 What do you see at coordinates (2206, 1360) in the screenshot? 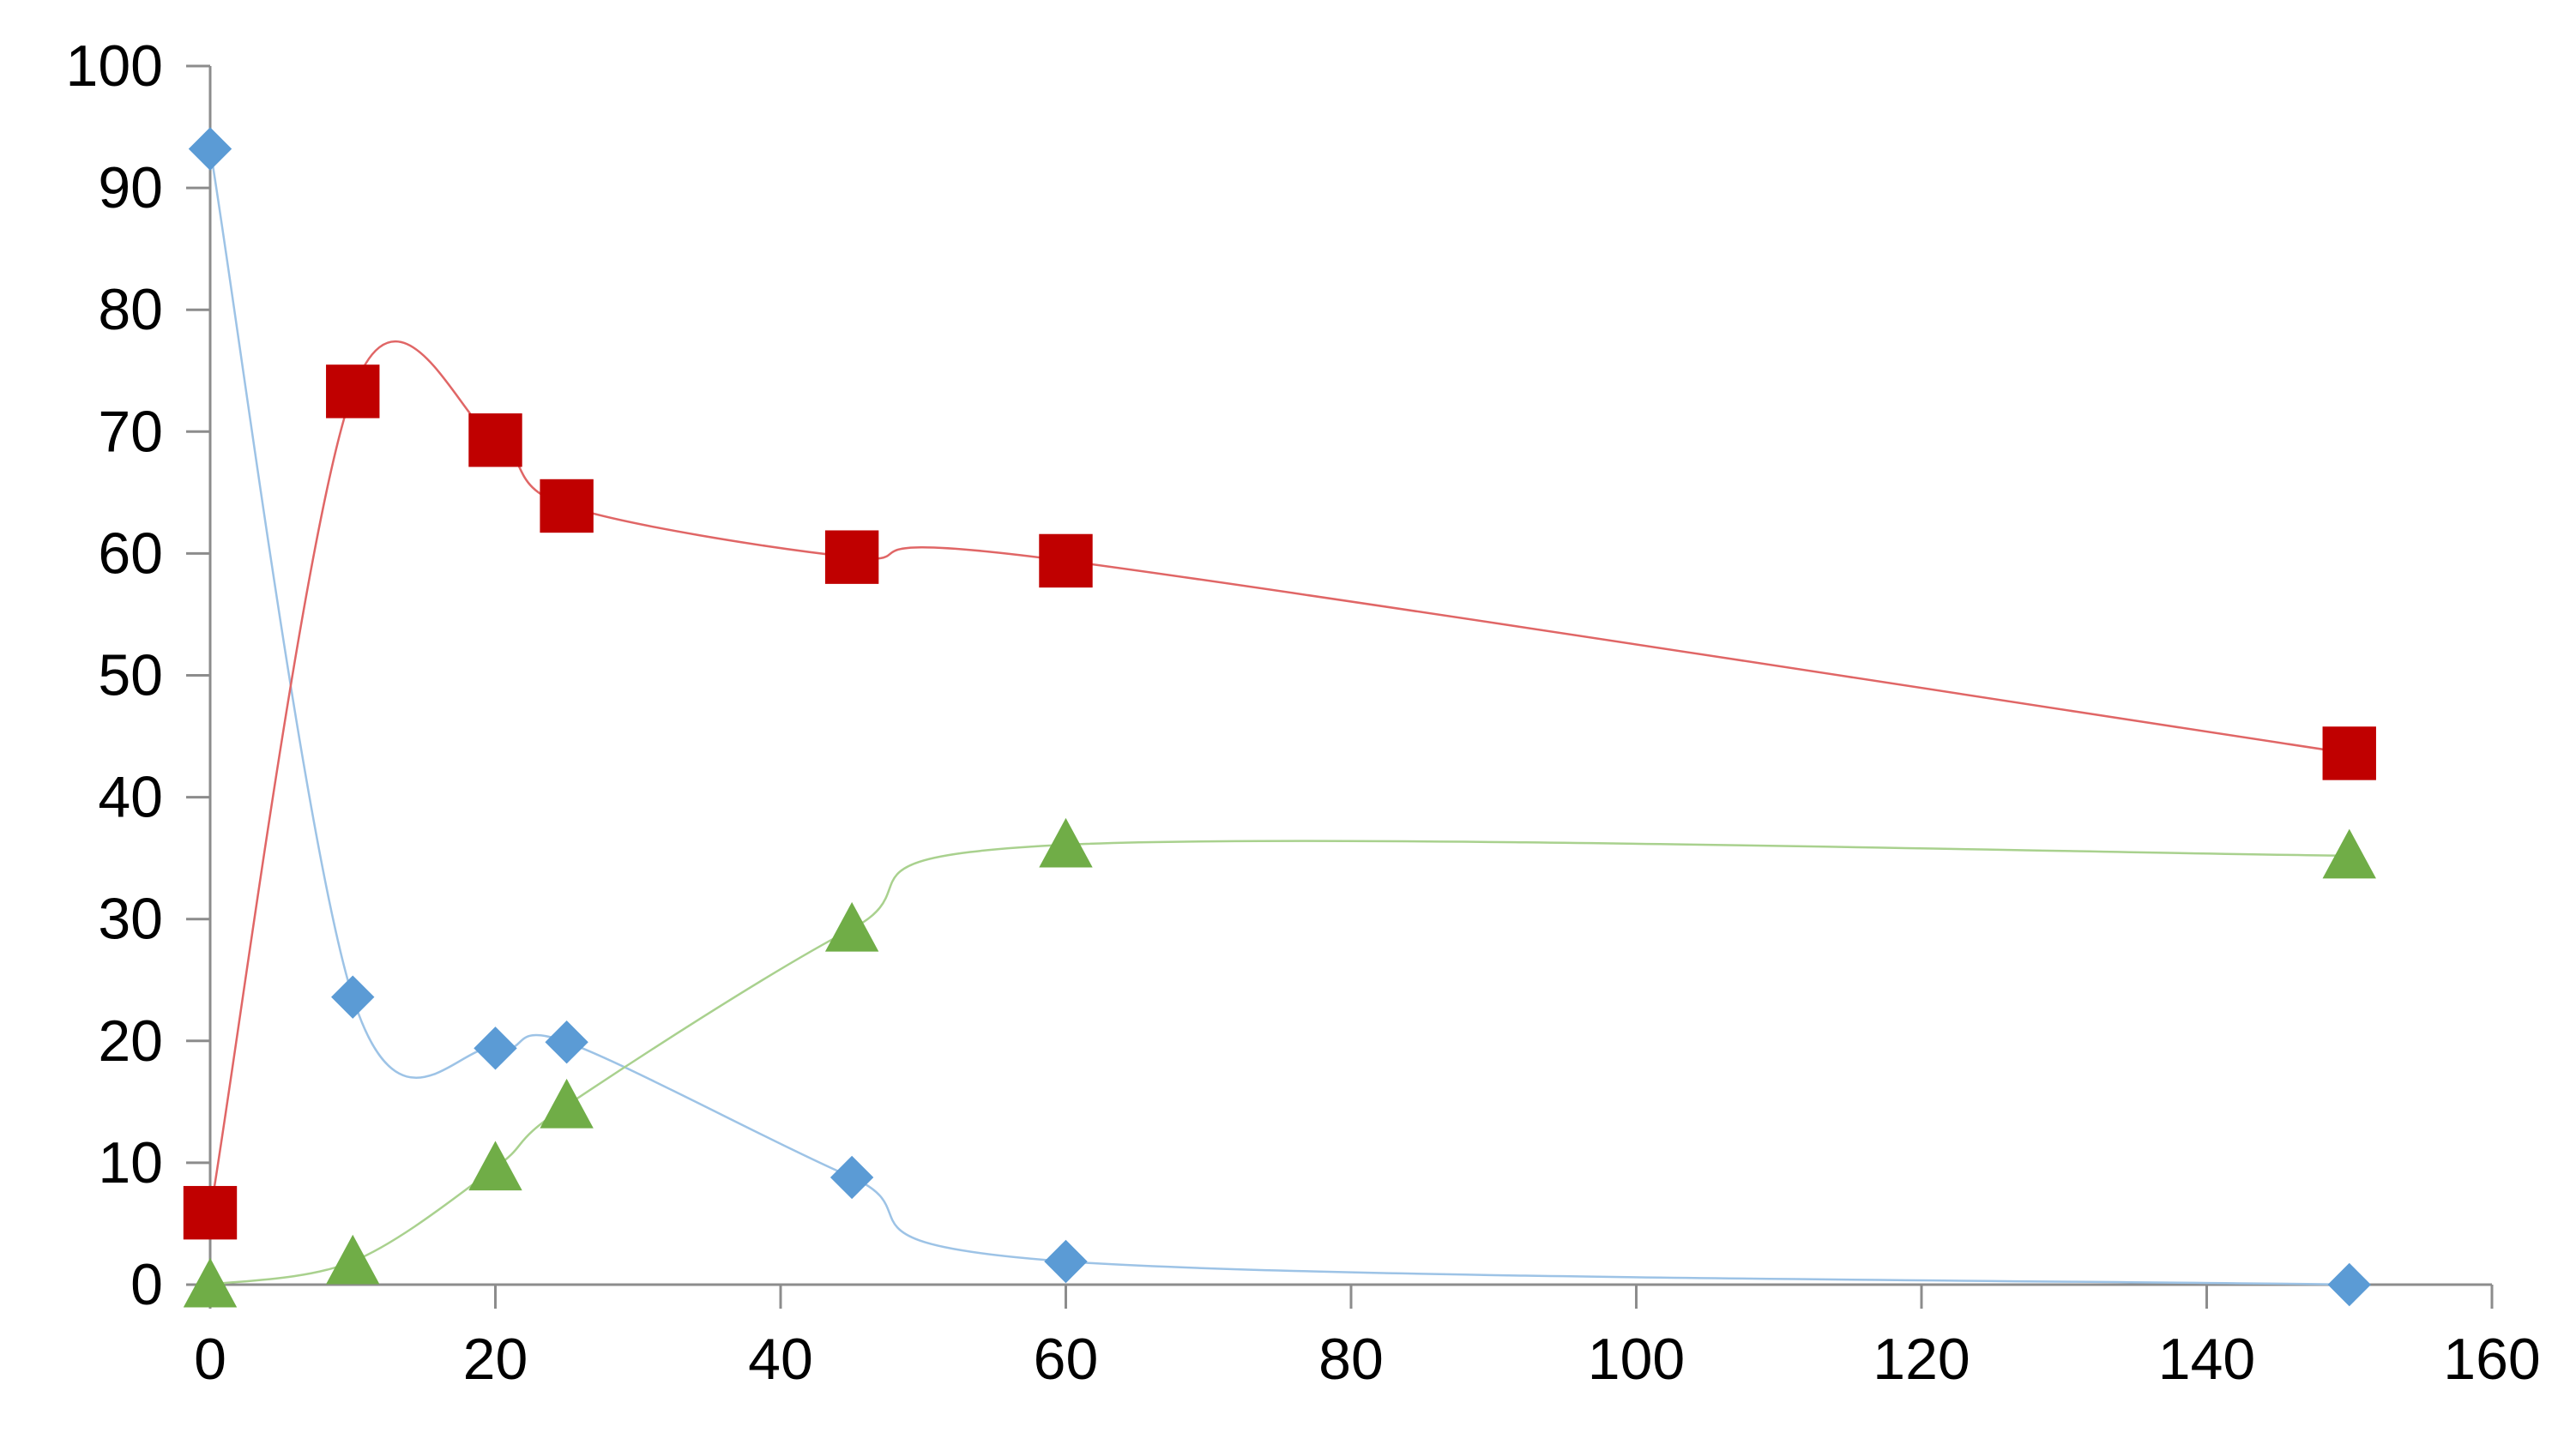
I see `x-tick-label: 140` at bounding box center [2206, 1360].